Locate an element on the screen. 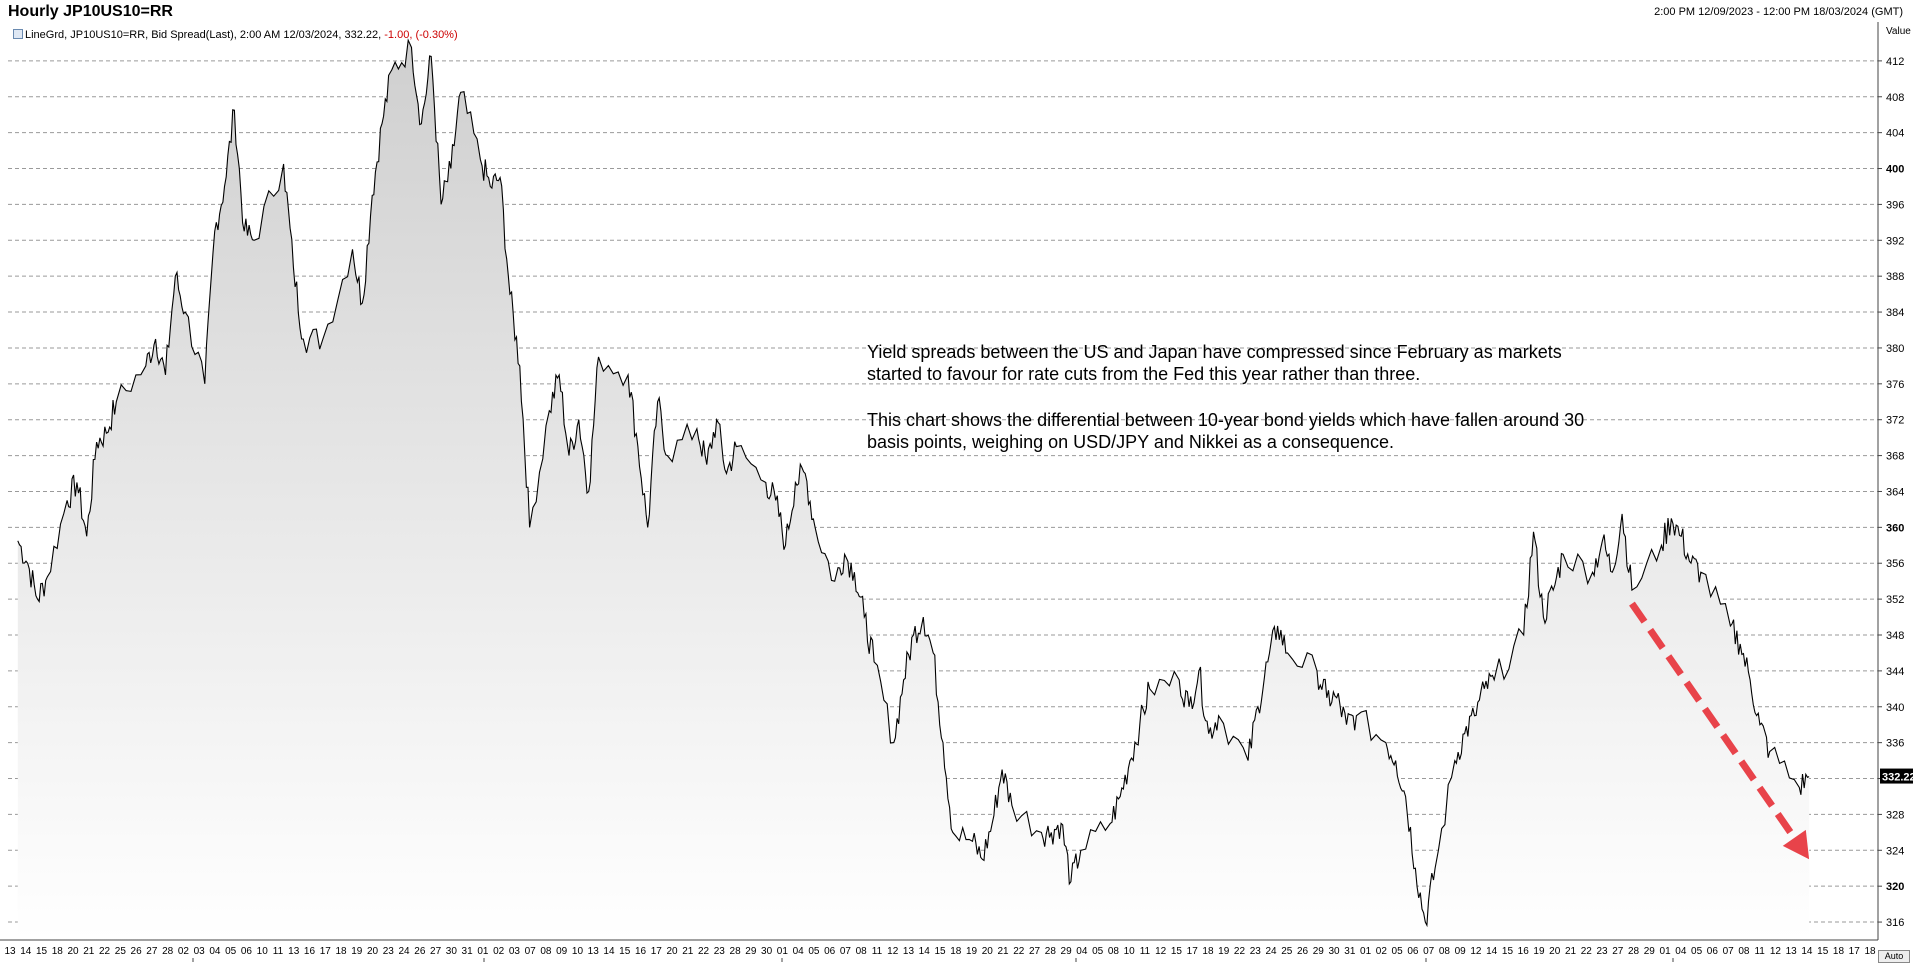 The image size is (1913, 963). y-tick-label: 396 is located at coordinates (1895, 205).